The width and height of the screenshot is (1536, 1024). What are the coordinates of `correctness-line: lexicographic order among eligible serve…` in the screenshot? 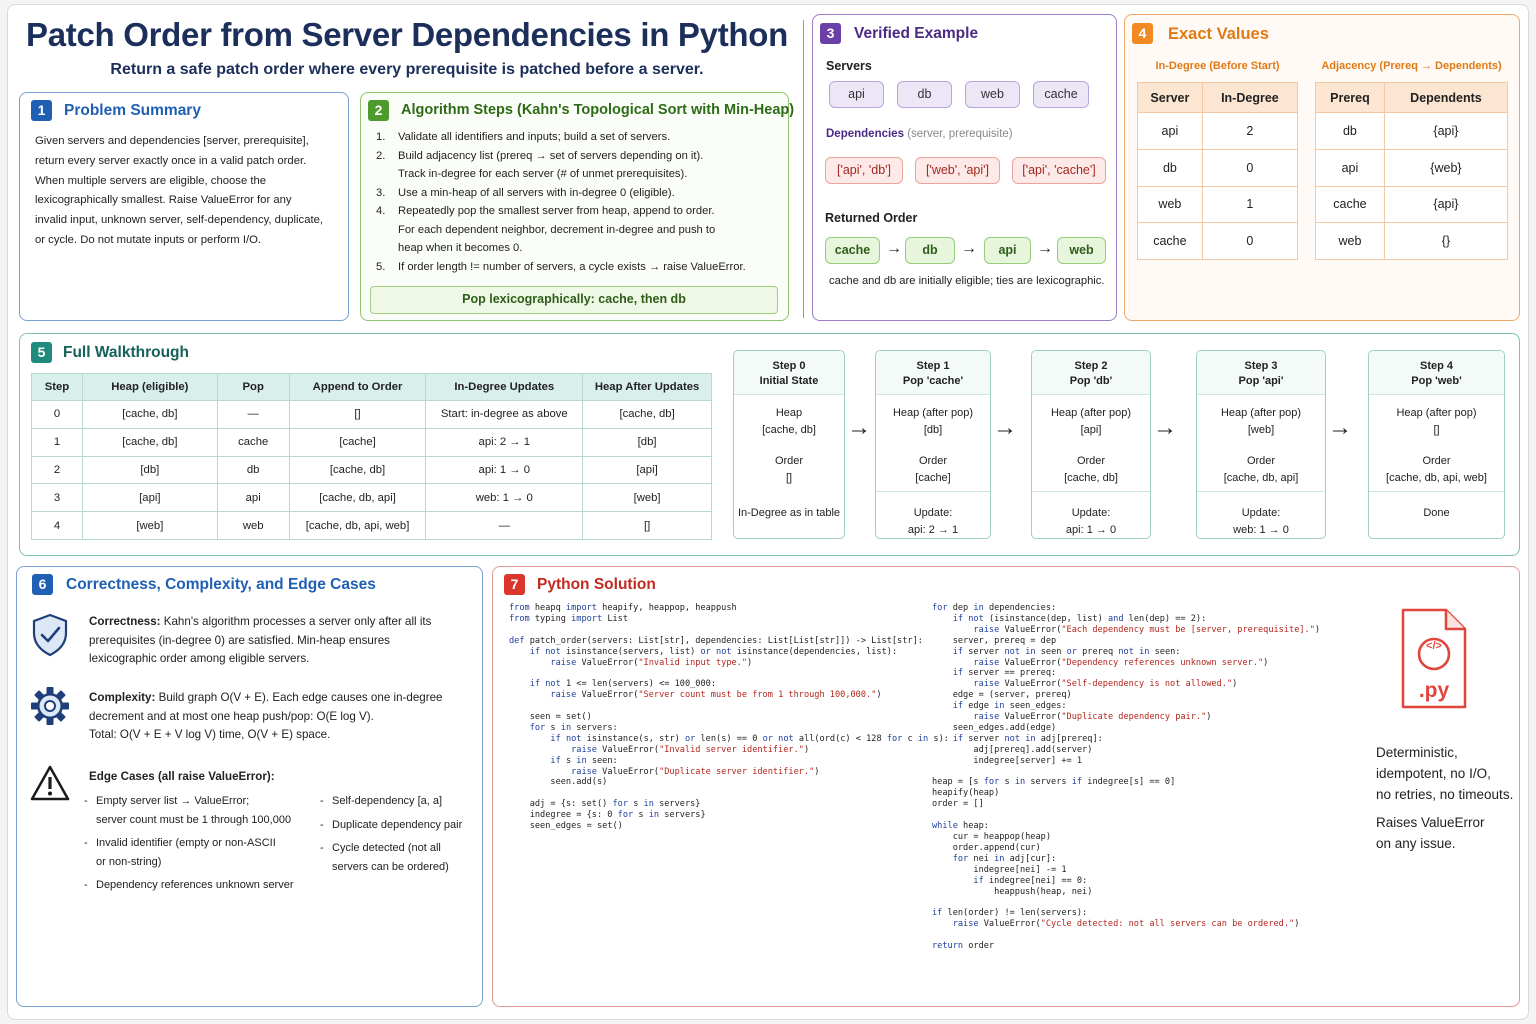 It's located at (199, 658).